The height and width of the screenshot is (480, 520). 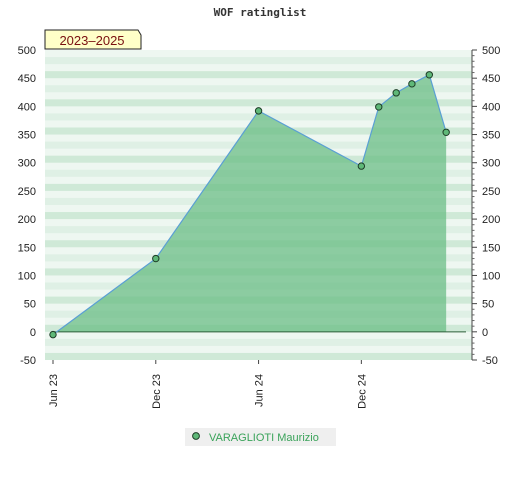 I want to click on y-tick-label-right: 250, so click(x=491, y=192).